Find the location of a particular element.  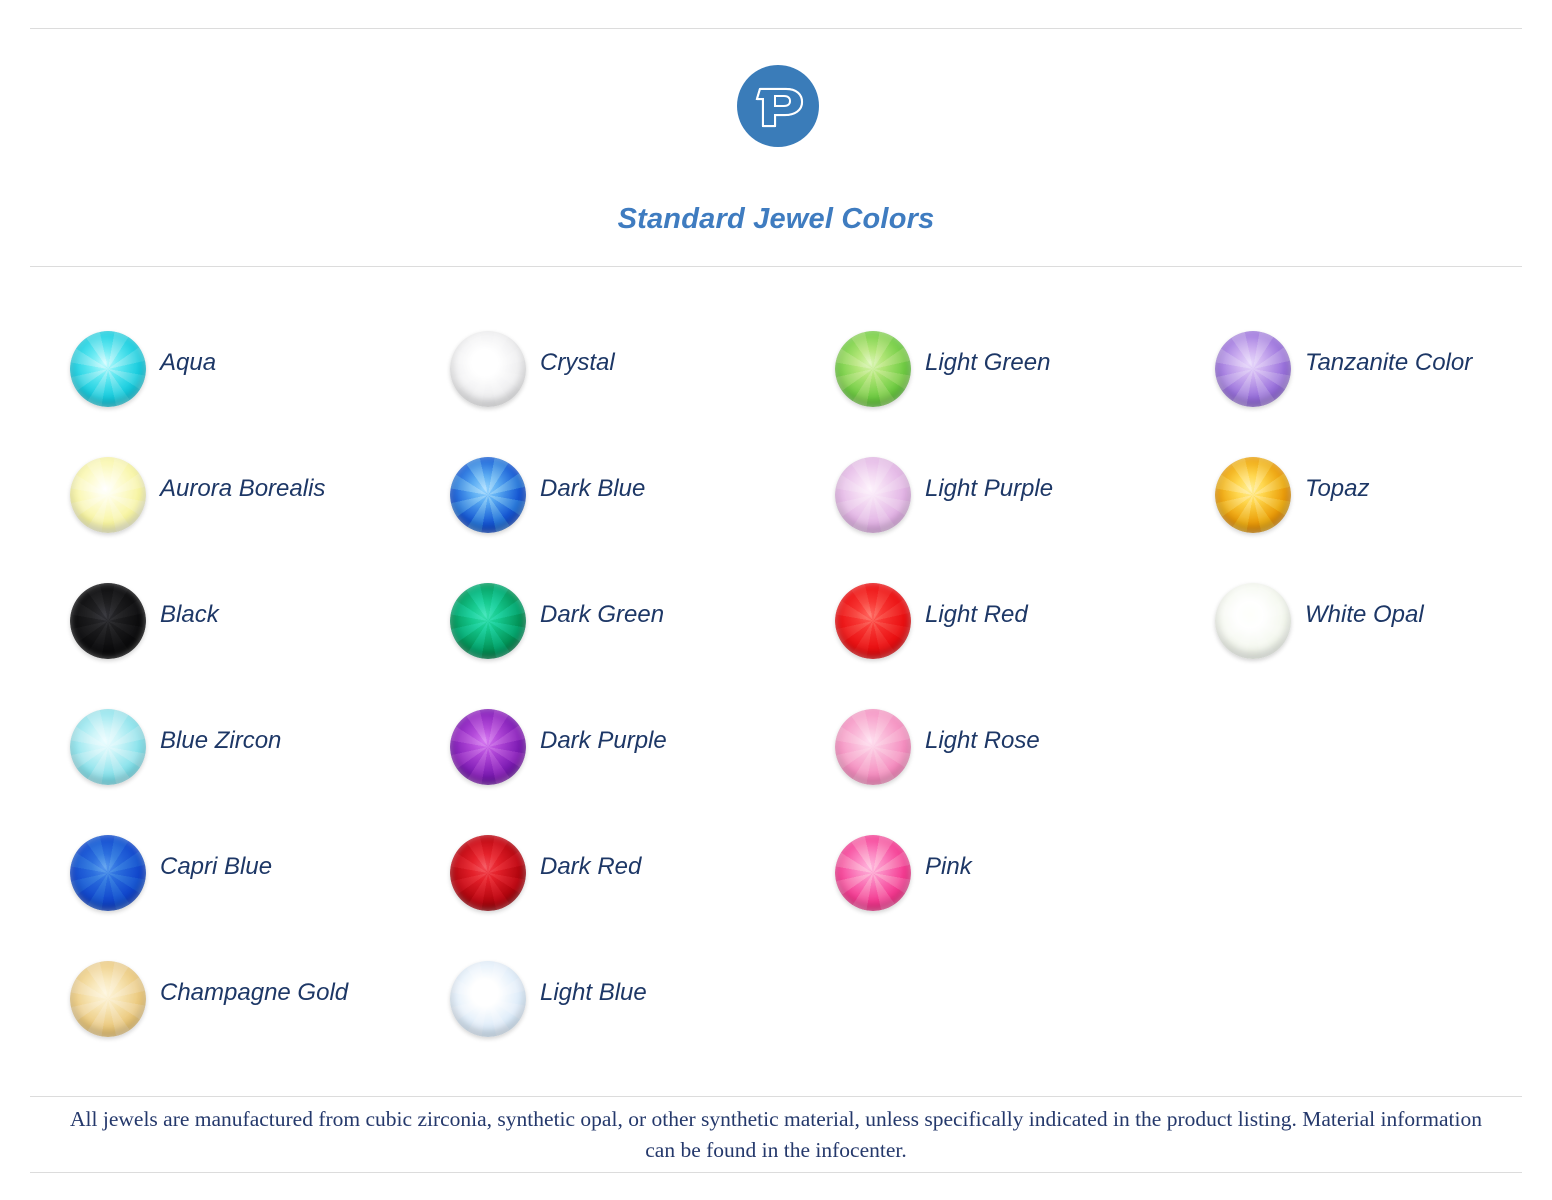

jewel-label: Crystal is located at coordinates (577, 362).